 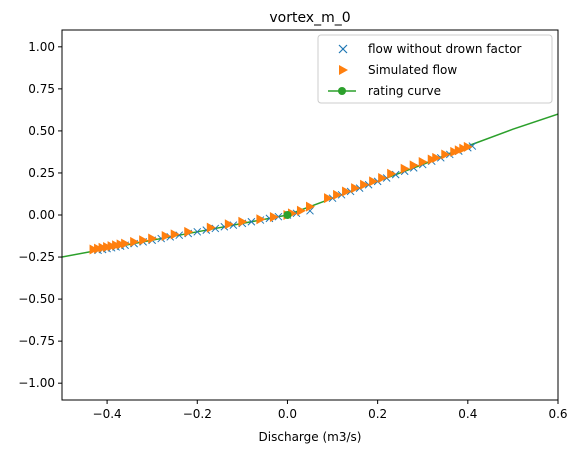 What do you see at coordinates (310, 437) in the screenshot?
I see `x-axis-label: Discharge (m3/s)` at bounding box center [310, 437].